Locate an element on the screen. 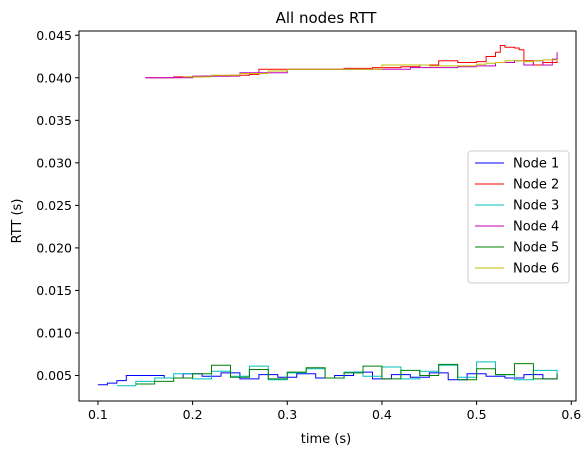  x-tick-label: 0.5 is located at coordinates (477, 414).